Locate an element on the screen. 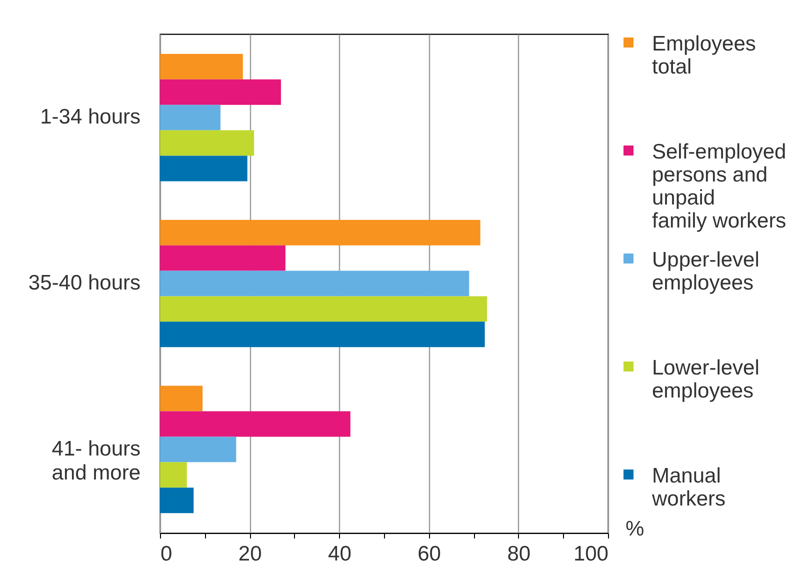 This screenshot has width=788, height=572. legend-label: Manual workers is located at coordinates (688, 487).